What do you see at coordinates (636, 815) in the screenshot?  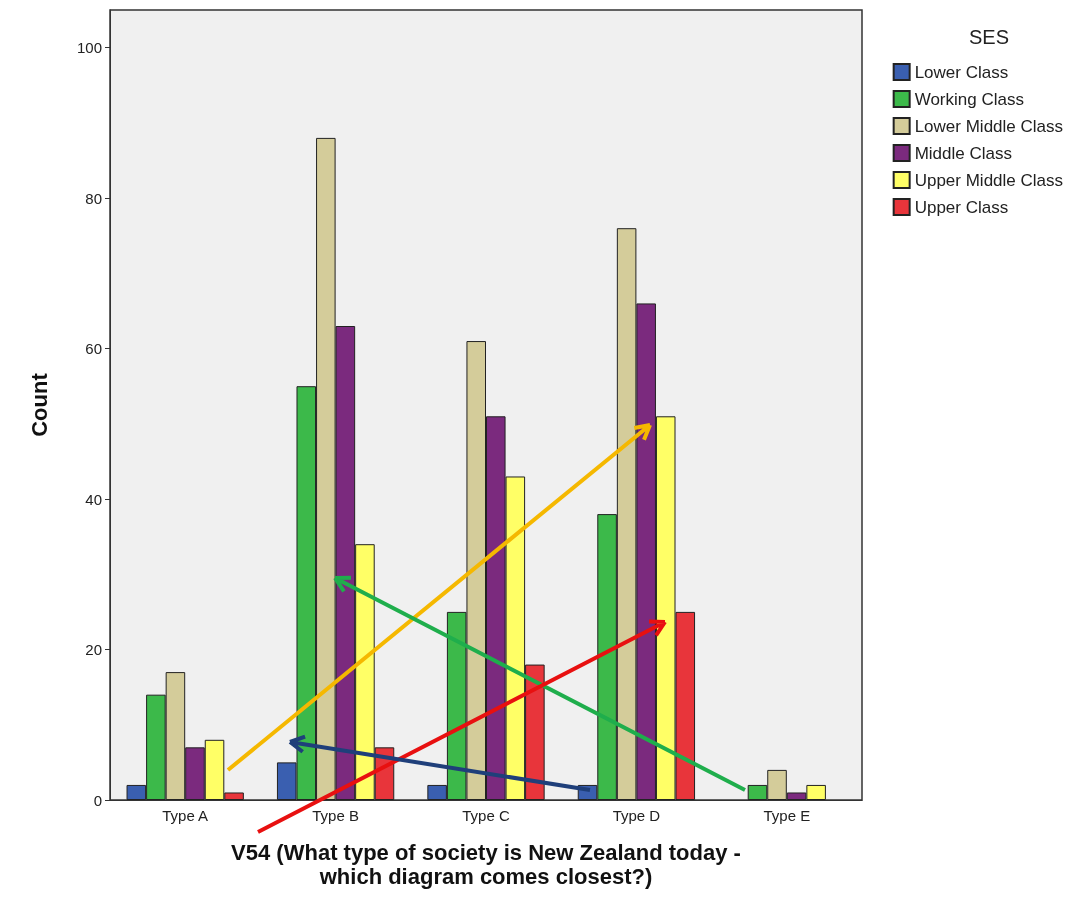 I see `x-tick-label: Type D` at bounding box center [636, 815].